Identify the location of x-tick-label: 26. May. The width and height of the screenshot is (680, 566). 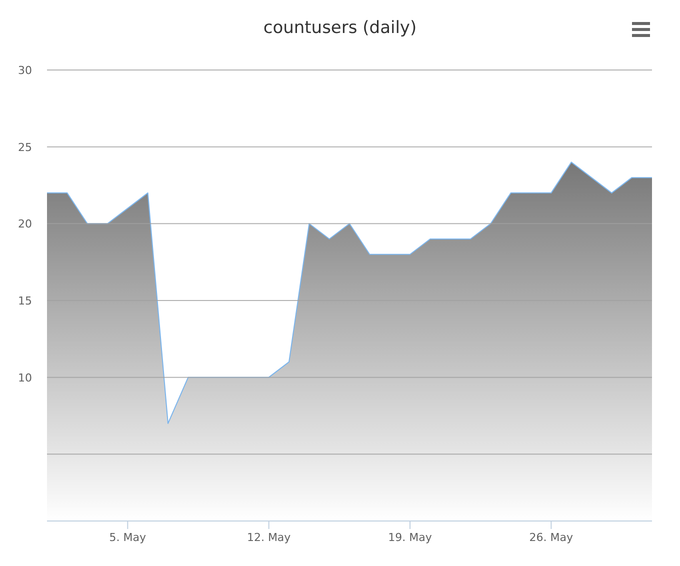
(551, 537).